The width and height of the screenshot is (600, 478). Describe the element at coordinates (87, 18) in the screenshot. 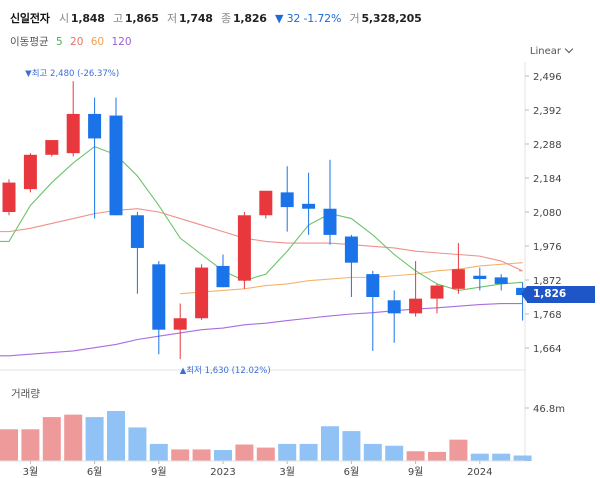

I see `open-value: 1,848` at that location.